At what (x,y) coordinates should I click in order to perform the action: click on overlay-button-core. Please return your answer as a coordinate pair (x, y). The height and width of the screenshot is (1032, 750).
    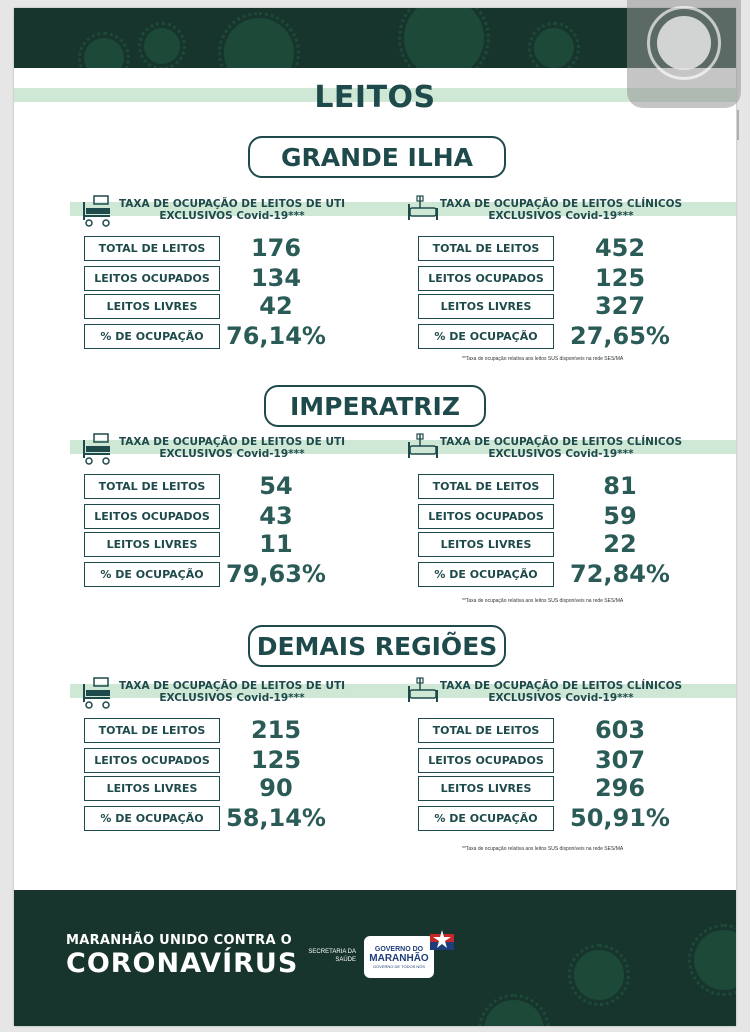
    Looking at the image, I should click on (684, 43).